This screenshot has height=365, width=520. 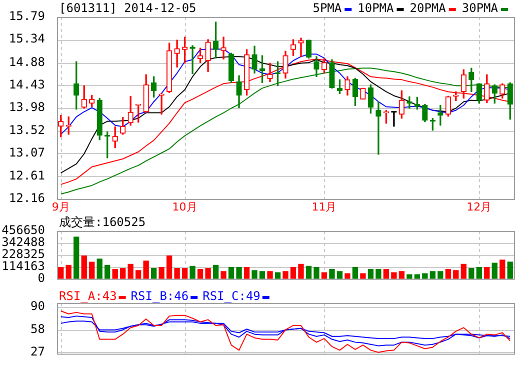 What do you see at coordinates (26, 16) in the screenshot?
I see `y-tick-label: 15.79` at bounding box center [26, 16].